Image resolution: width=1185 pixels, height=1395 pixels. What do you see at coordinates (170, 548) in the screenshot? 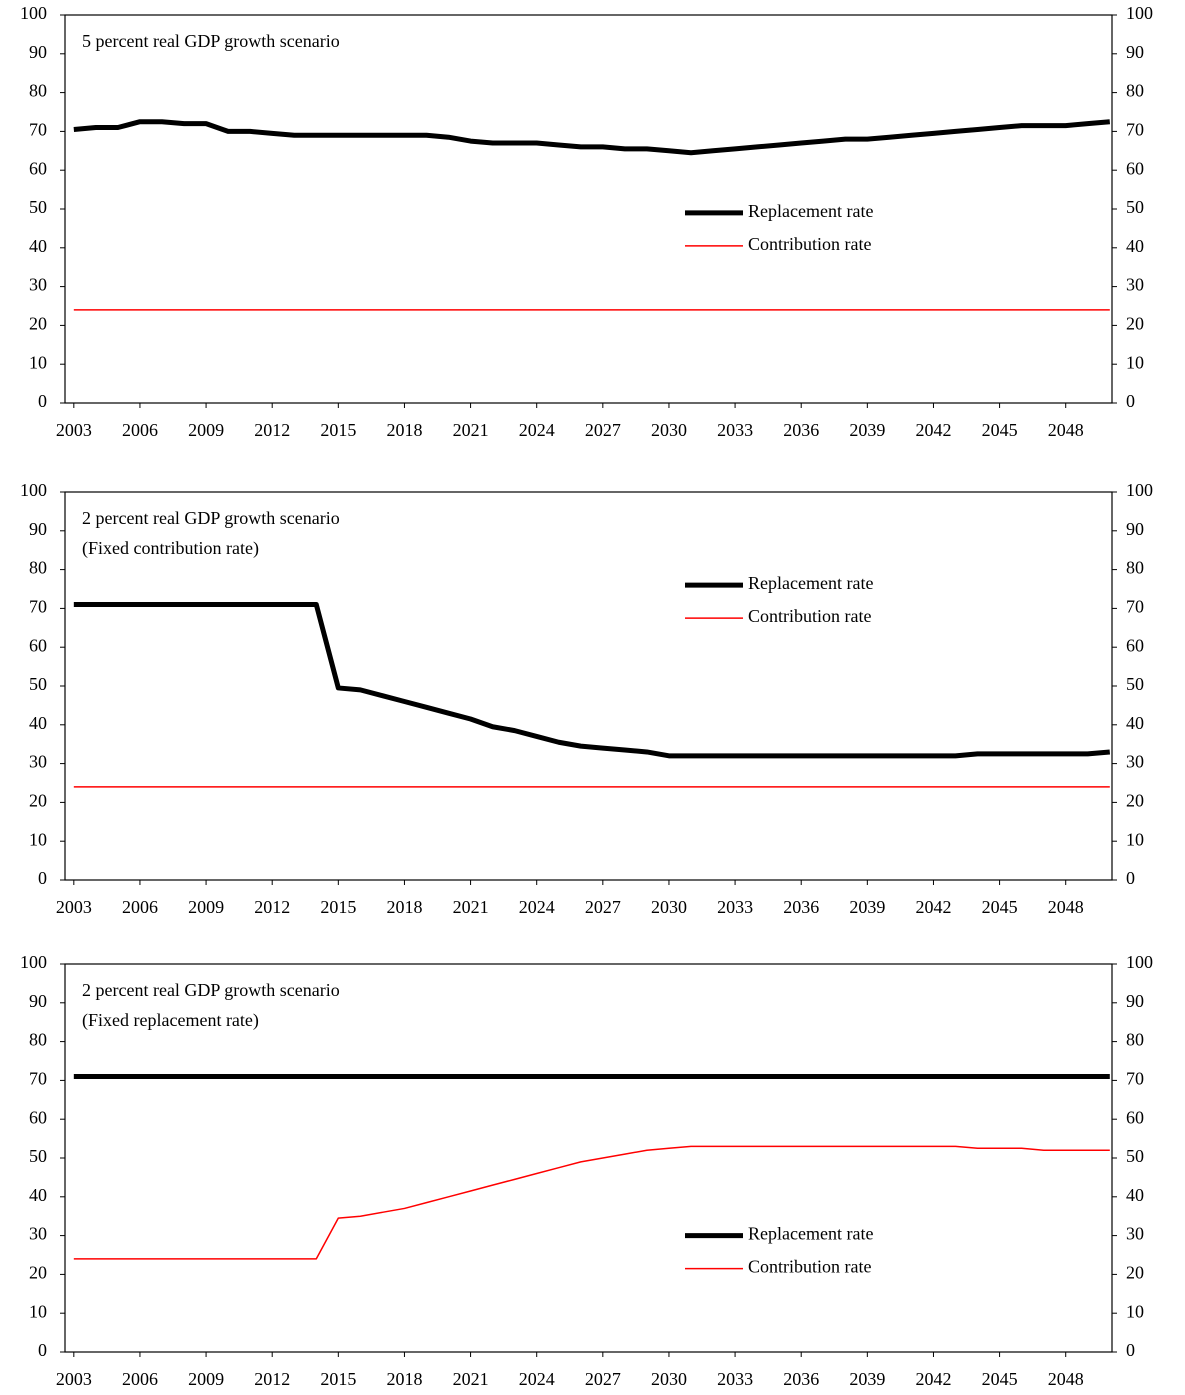
I see `chart-subtitle: (Fixed contribution rate)` at bounding box center [170, 548].